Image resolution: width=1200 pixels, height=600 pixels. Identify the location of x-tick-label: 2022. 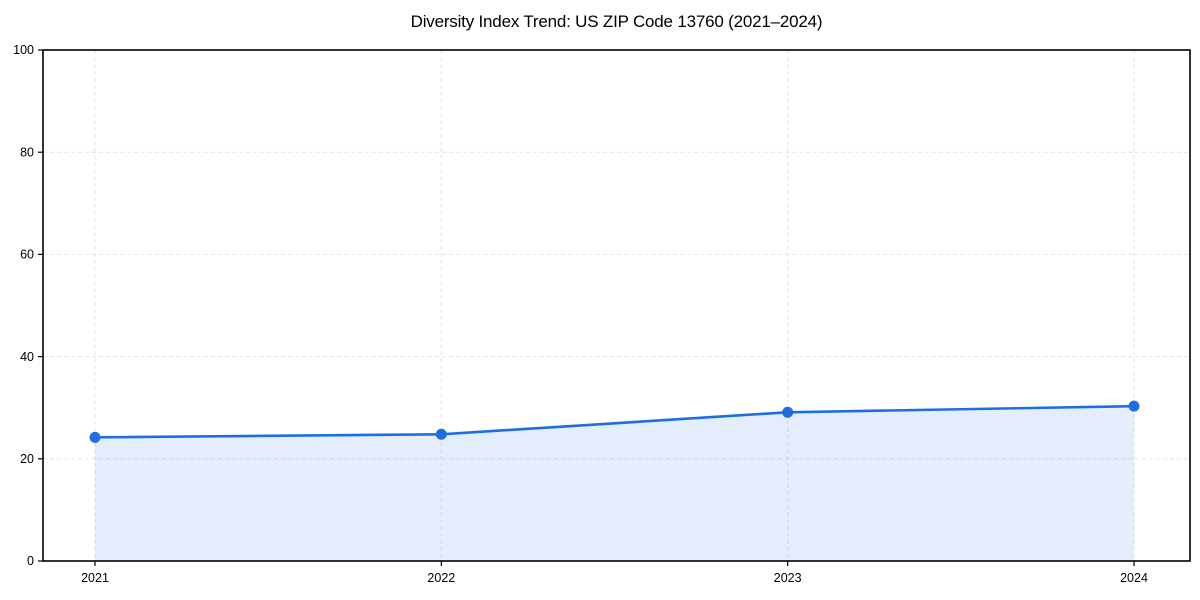
(441, 578).